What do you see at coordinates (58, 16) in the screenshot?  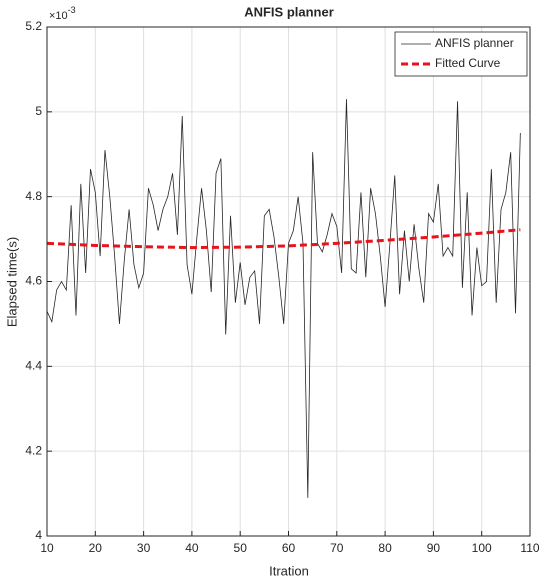 I see `y-multiplier-base: ×10` at bounding box center [58, 16].